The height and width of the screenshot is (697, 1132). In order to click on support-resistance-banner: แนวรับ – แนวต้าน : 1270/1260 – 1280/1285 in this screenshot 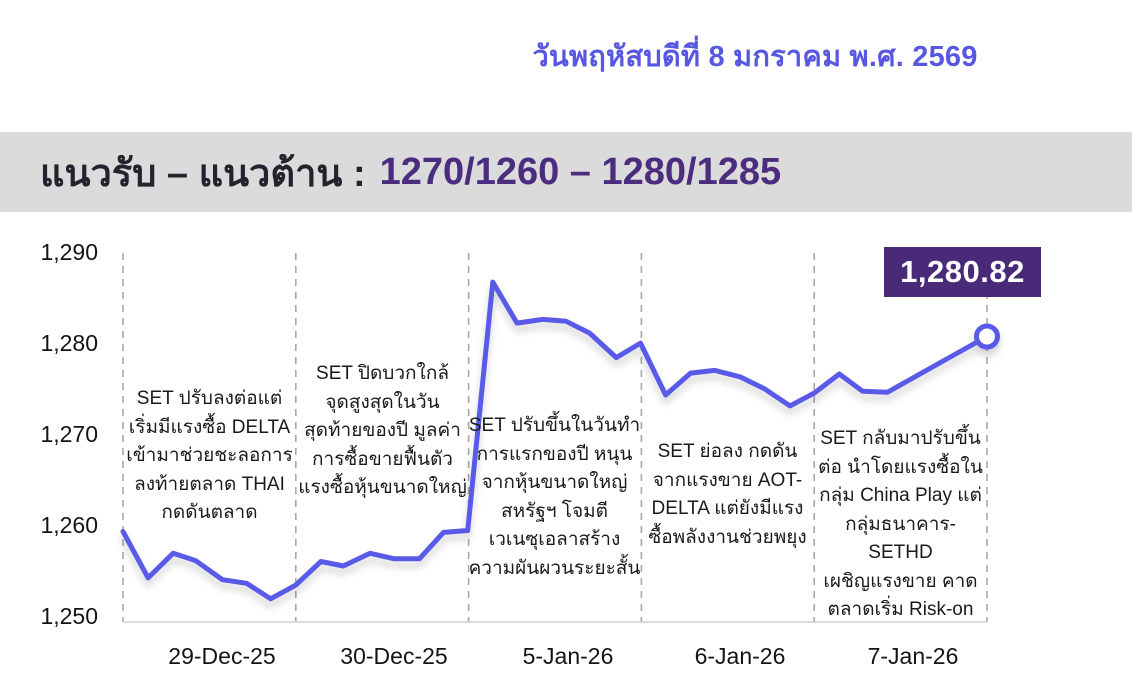, I will do `click(566, 172)`.